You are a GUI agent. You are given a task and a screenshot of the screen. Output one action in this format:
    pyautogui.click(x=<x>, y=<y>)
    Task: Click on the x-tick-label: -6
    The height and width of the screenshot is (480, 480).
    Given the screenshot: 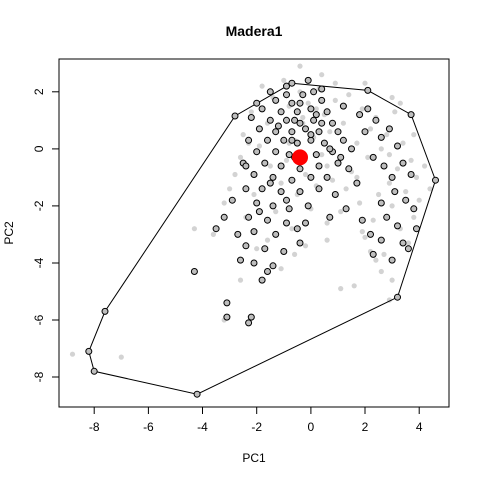 What is the action you would take?
    pyautogui.click(x=148, y=427)
    